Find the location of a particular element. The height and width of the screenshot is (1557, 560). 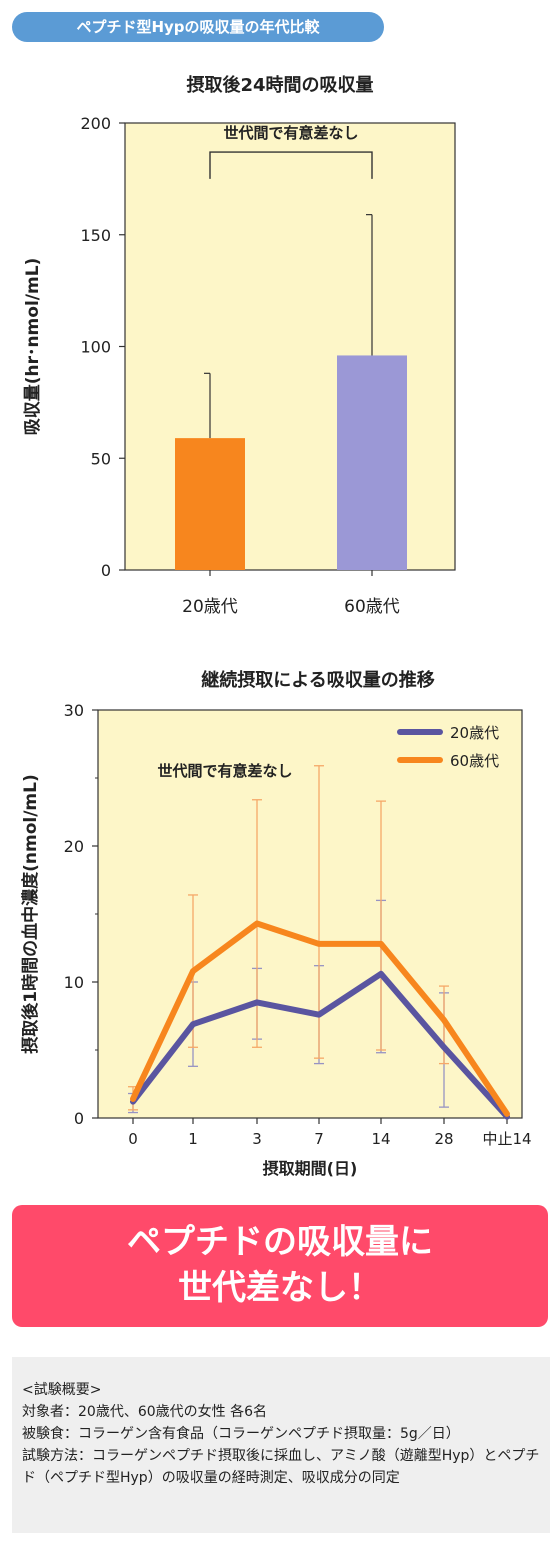

x-tick-label: 60歳代 is located at coordinates (372, 607).